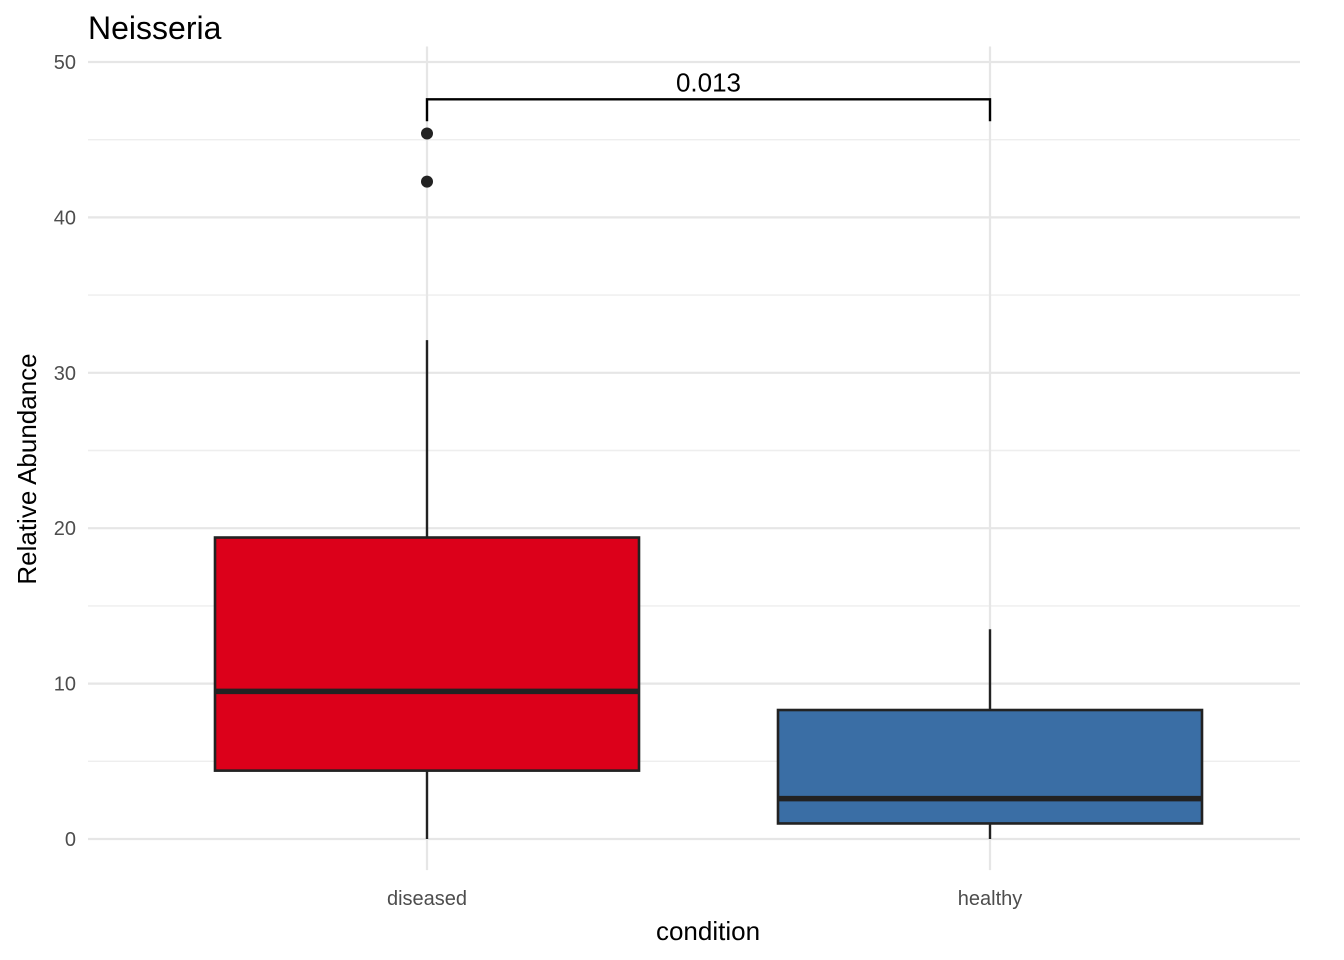  I want to click on y-tick-label: 50, so click(65, 63).